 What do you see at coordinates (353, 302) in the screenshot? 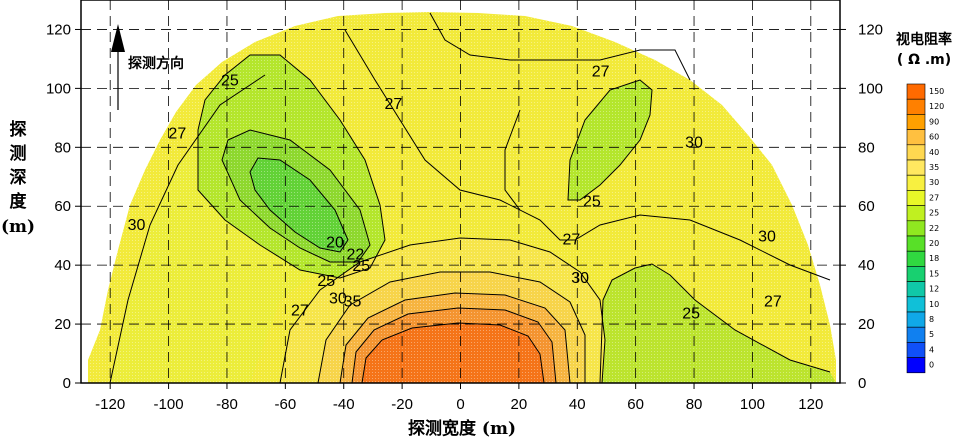
I see `contour-label: 35` at bounding box center [353, 302].